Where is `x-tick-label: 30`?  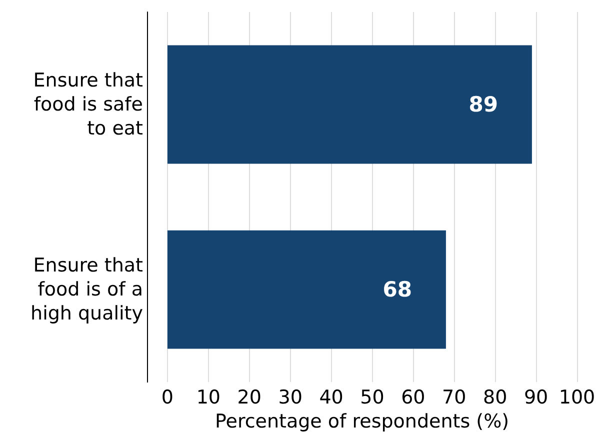
x-tick-label: 30 is located at coordinates (290, 397).